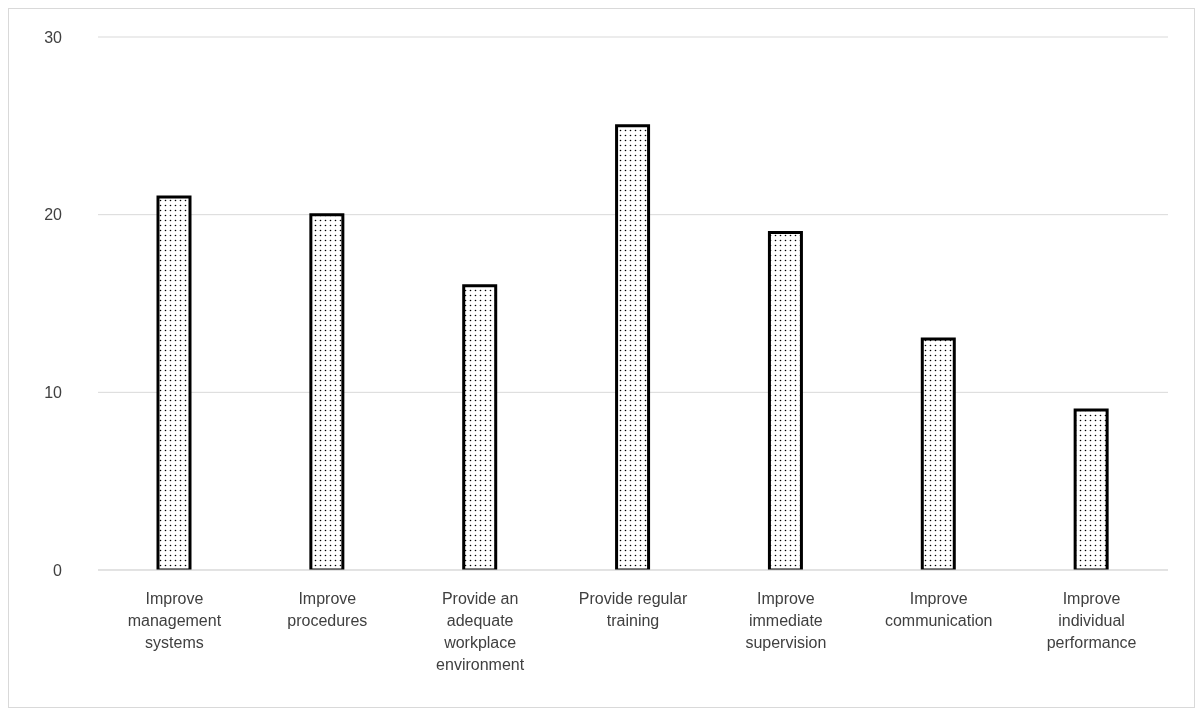 The image size is (1203, 716). I want to click on x-tick-label: Provide regular training, so click(633, 609).